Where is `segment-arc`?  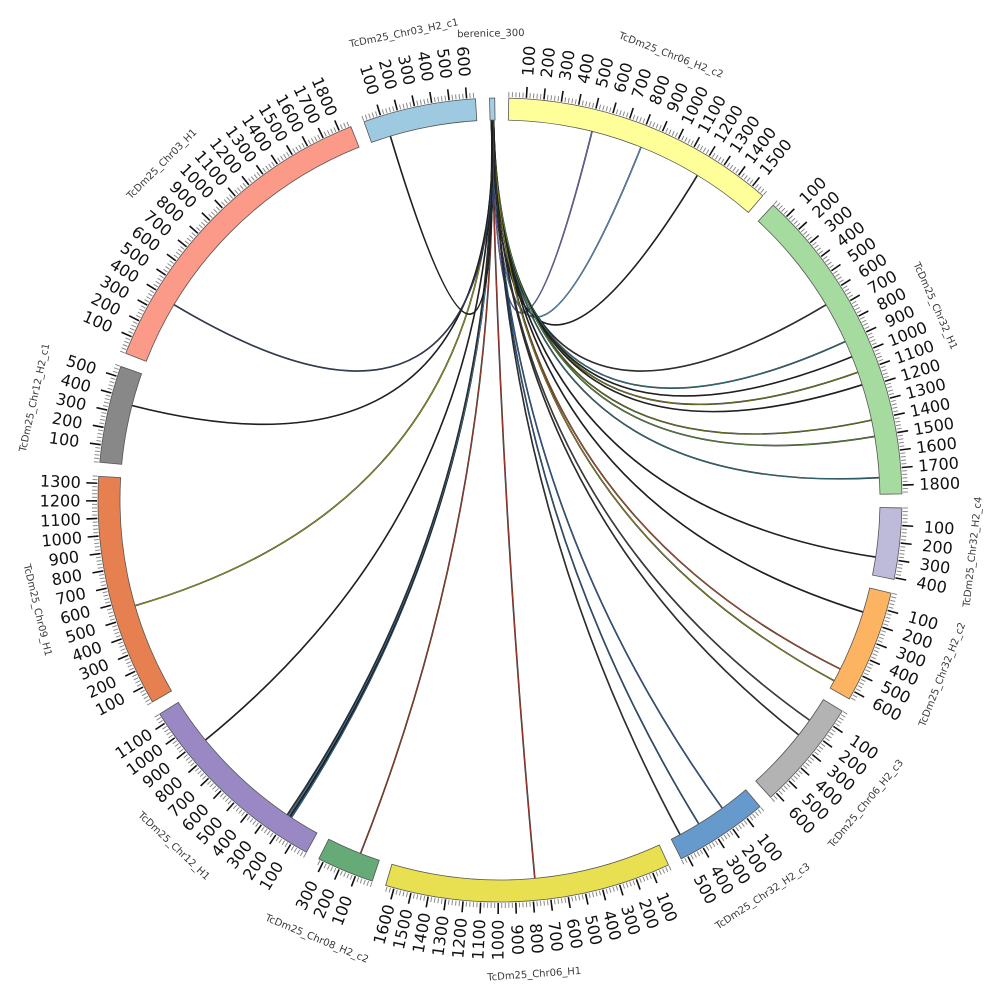 segment-arc is located at coordinates (715, 824).